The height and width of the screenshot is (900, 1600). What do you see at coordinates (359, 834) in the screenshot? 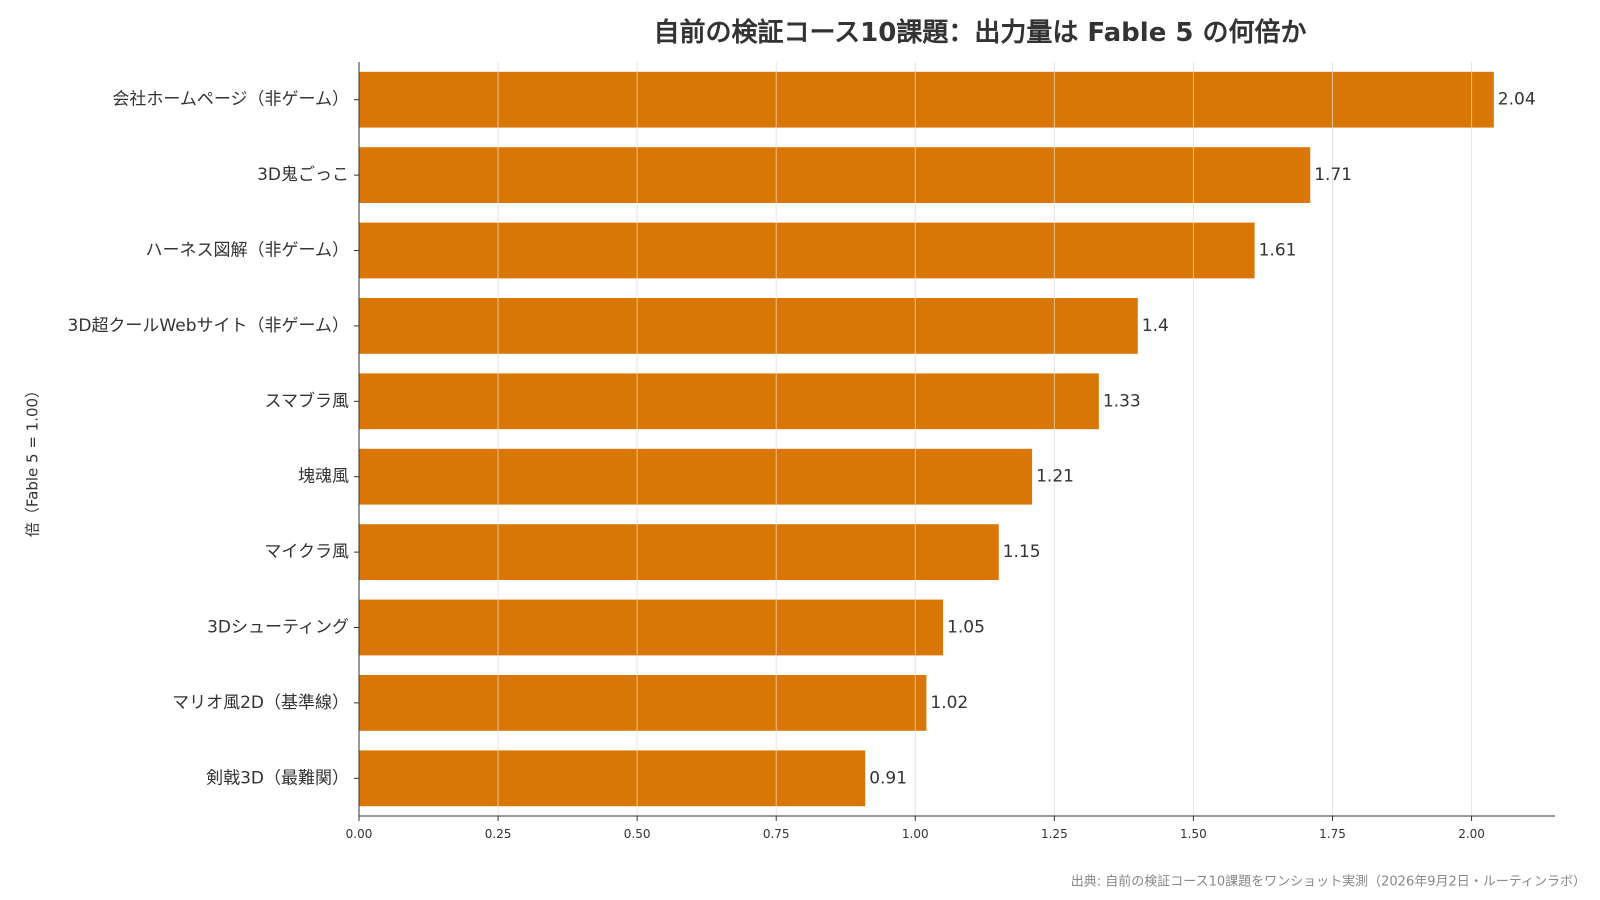
I see `x-tick-label: 0.00` at bounding box center [359, 834].